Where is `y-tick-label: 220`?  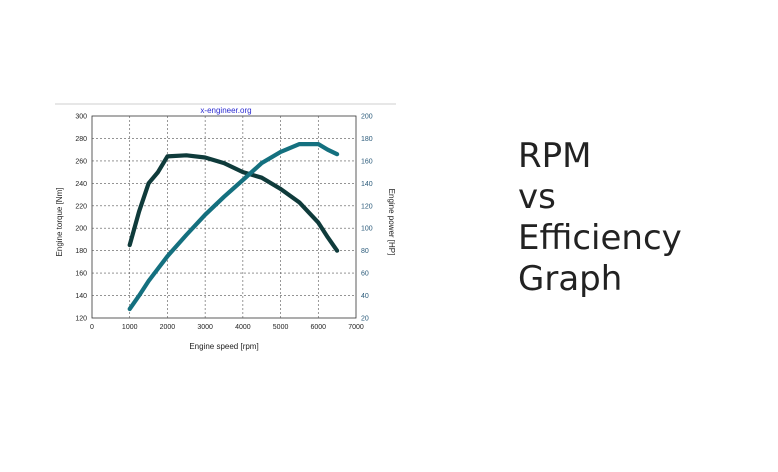 y-tick-label: 220 is located at coordinates (81, 206).